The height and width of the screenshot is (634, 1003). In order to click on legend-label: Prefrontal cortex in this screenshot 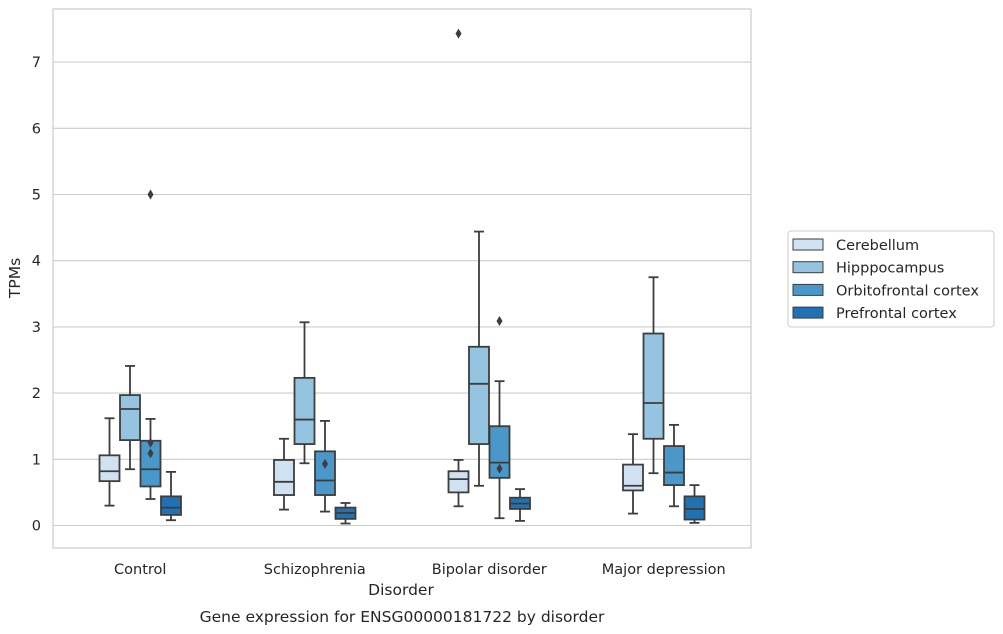, I will do `click(896, 314)`.